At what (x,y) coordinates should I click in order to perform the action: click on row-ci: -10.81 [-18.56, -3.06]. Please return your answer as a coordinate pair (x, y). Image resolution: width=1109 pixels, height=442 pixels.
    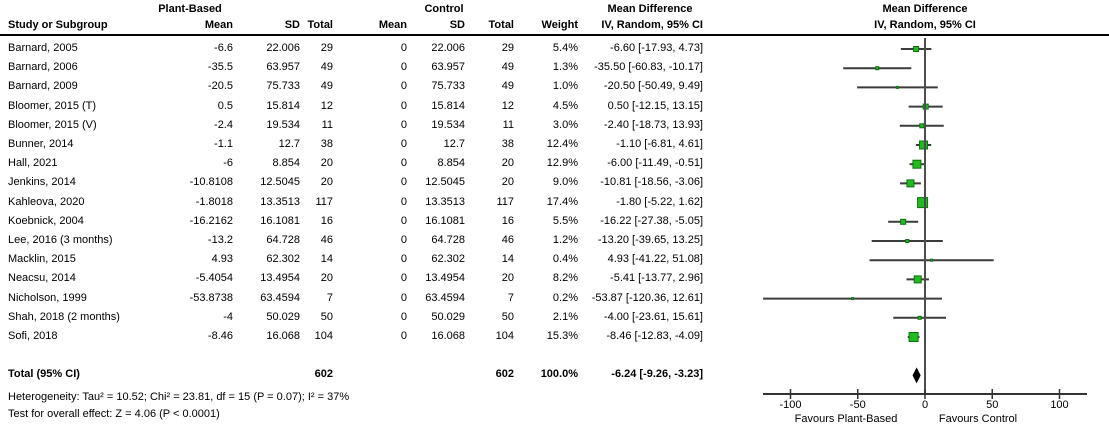
    Looking at the image, I should click on (651, 182).